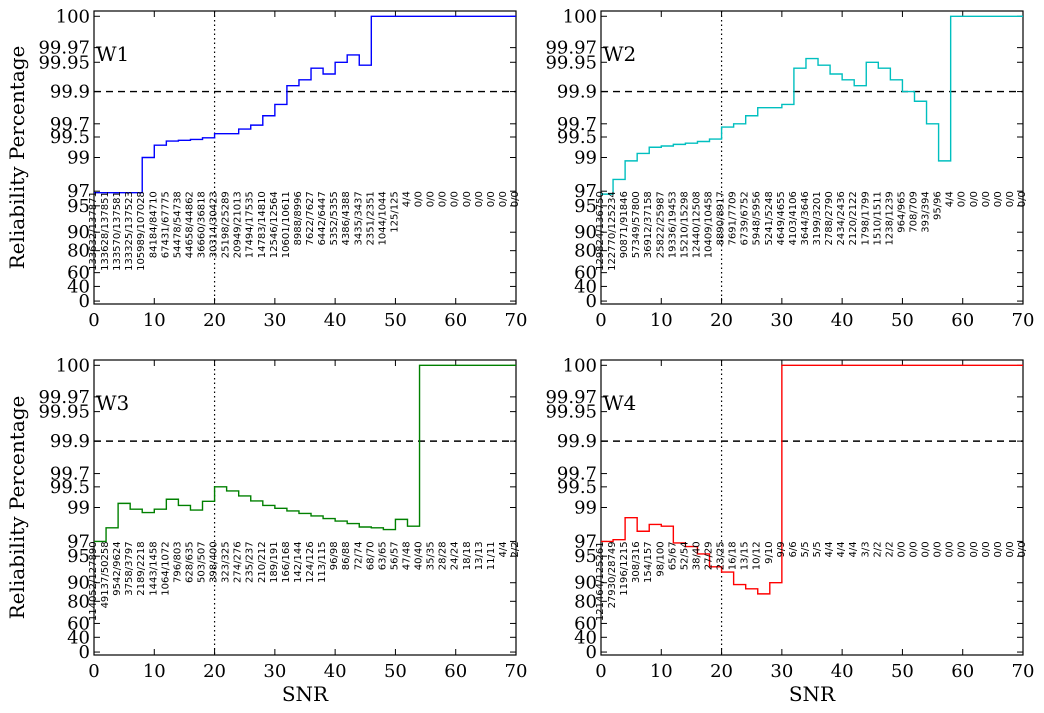 This screenshot has width=1044, height=713. What do you see at coordinates (322, 562) in the screenshot?
I see `count-label: 113/115` at bounding box center [322, 562].